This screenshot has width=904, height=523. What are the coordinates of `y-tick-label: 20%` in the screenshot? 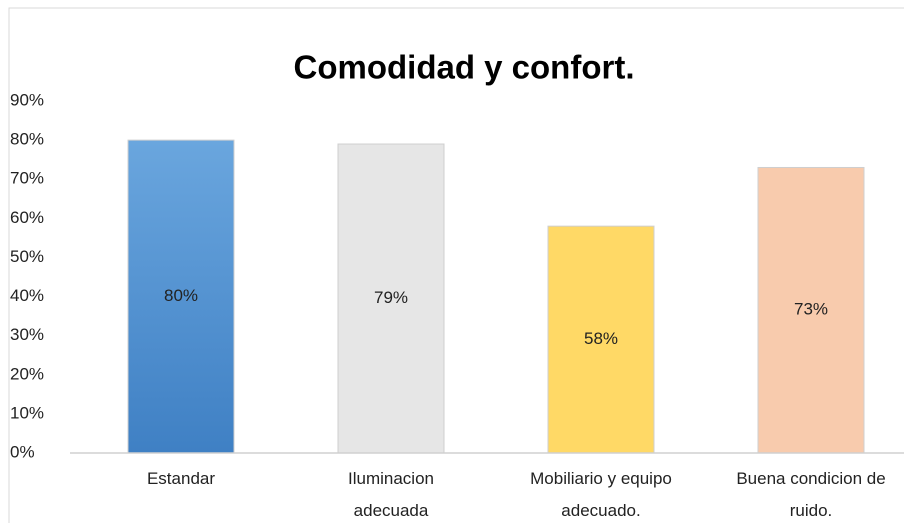 It's located at (27, 373).